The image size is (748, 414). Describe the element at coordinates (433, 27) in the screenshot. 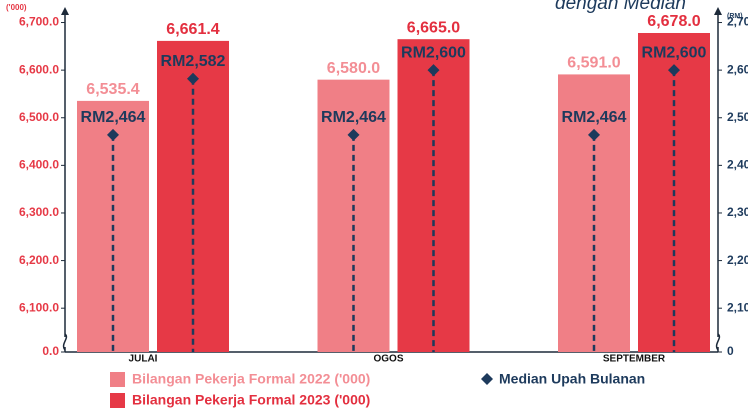

I see `bar-value-label: 6,665.0` at that location.